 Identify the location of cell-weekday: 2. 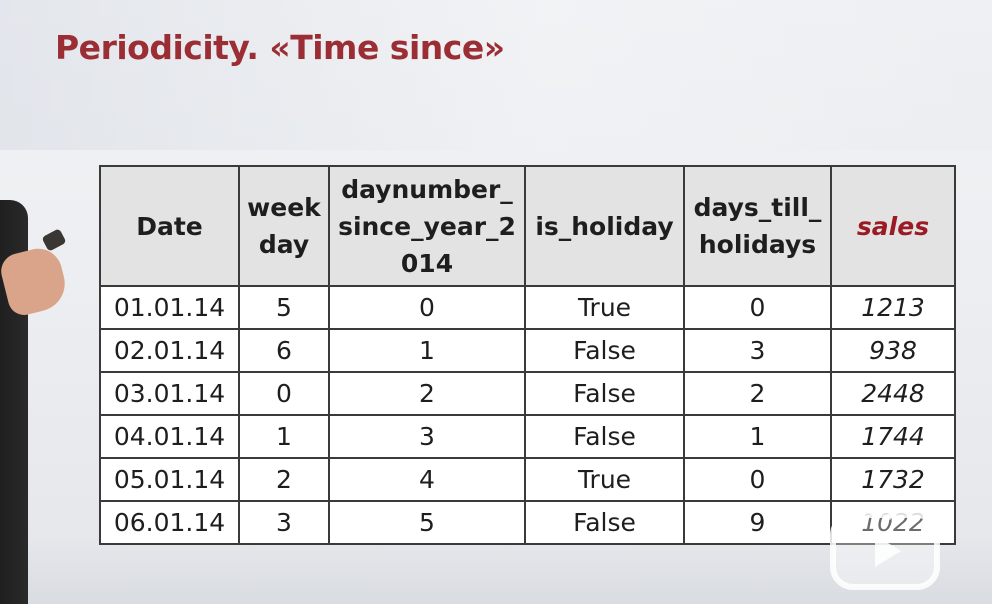
(284, 479).